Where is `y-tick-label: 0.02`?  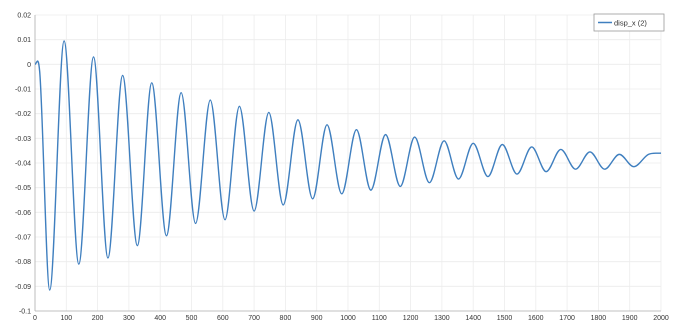
y-tick-label: 0.02 is located at coordinates (24, 16).